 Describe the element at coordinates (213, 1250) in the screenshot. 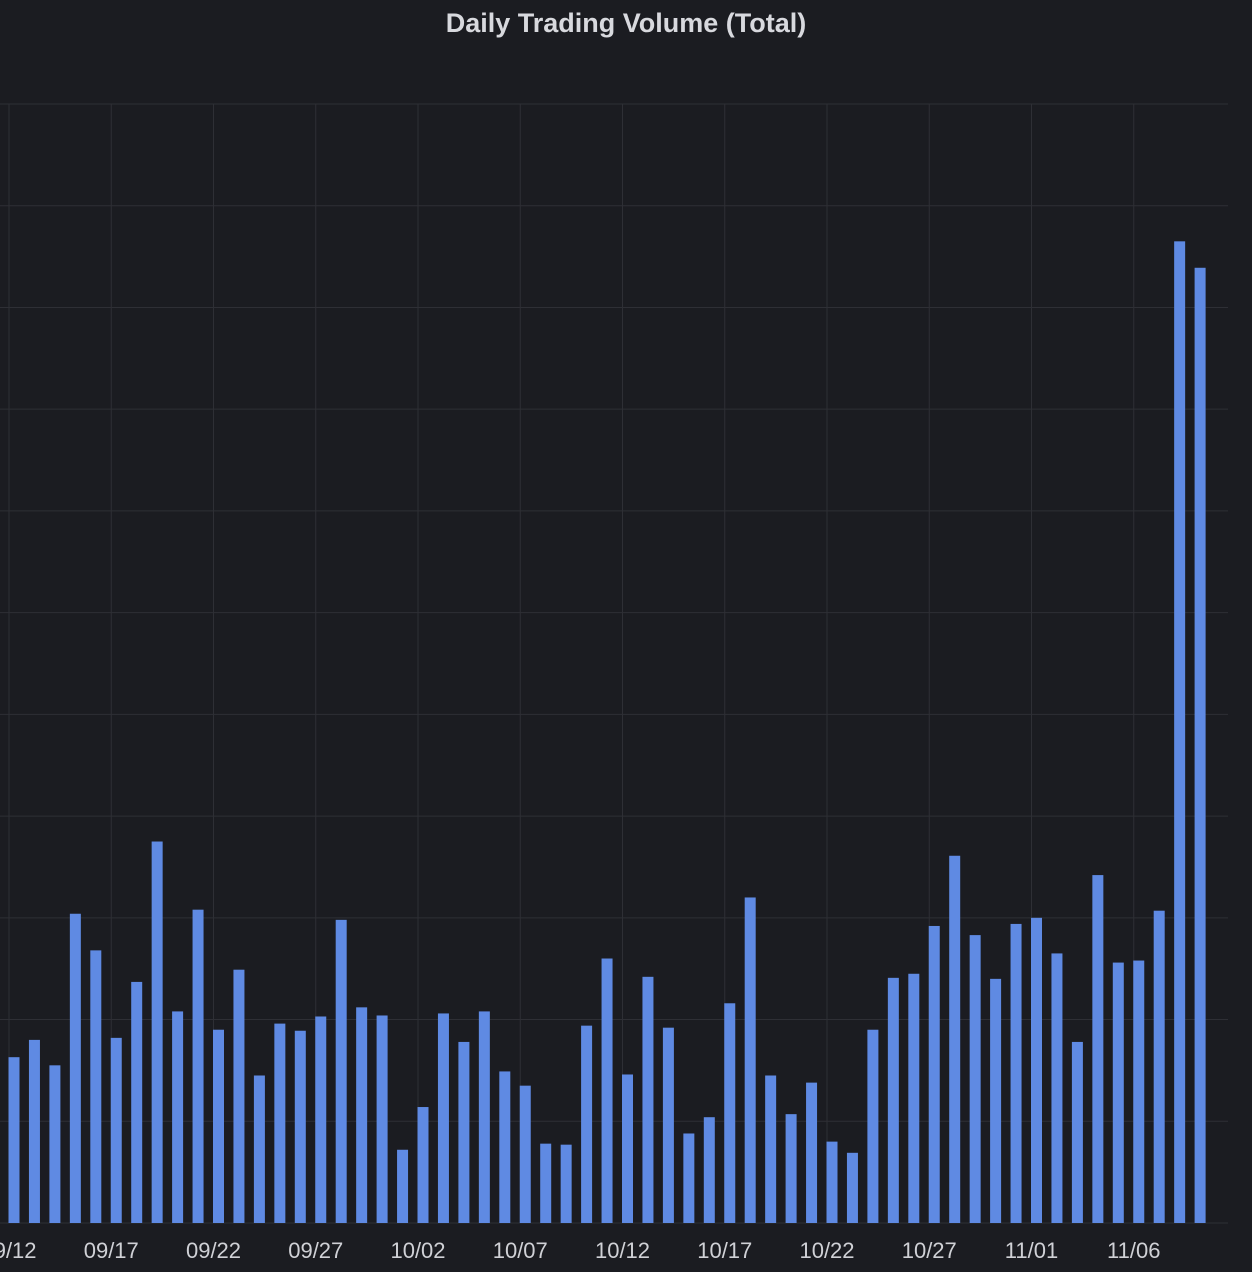

I see `x-tick-label: 09/22` at that location.